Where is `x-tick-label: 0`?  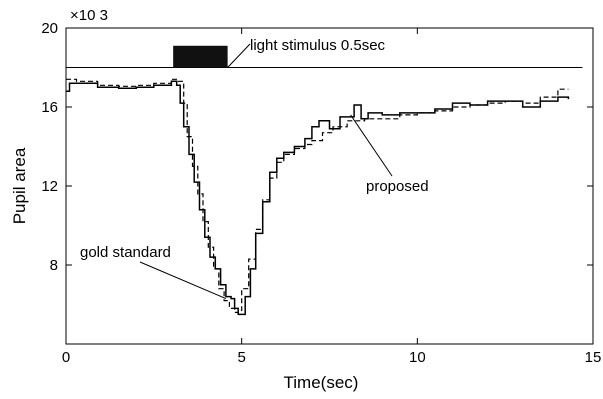 x-tick-label: 0 is located at coordinates (66, 357).